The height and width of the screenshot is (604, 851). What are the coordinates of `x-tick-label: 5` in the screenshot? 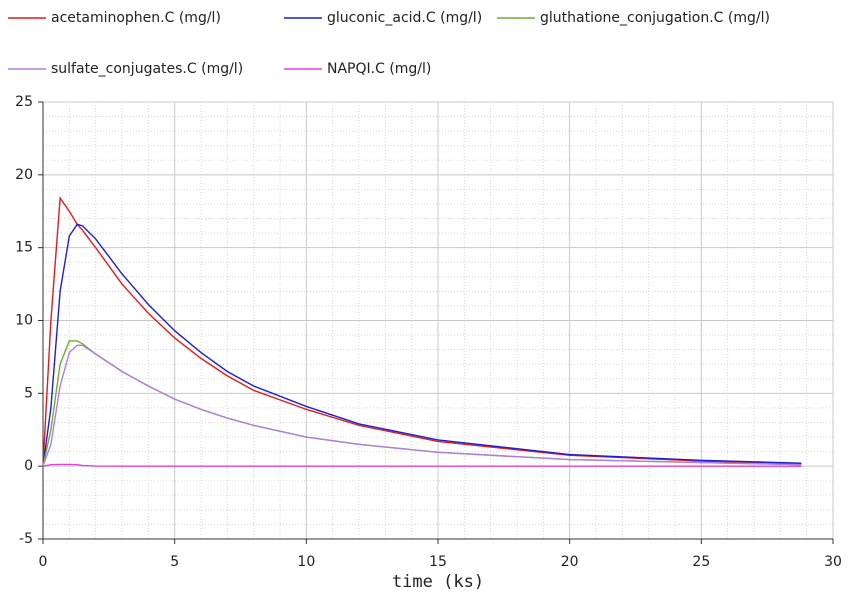 It's located at (174, 562).